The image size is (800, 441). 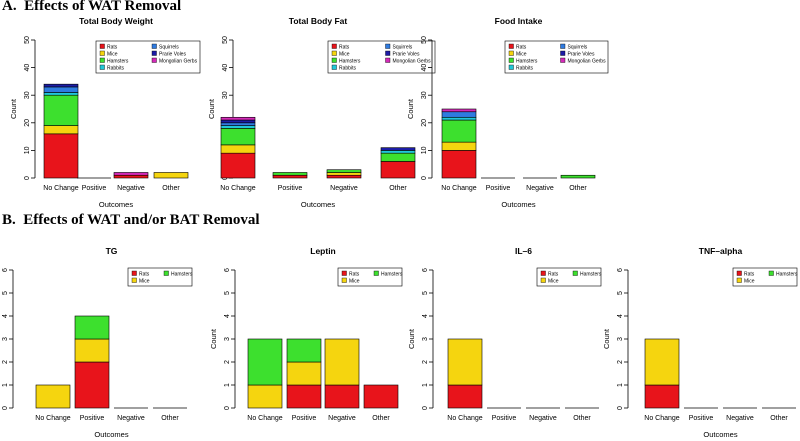 I want to click on y-tick-label: 20, so click(x=424, y=123).